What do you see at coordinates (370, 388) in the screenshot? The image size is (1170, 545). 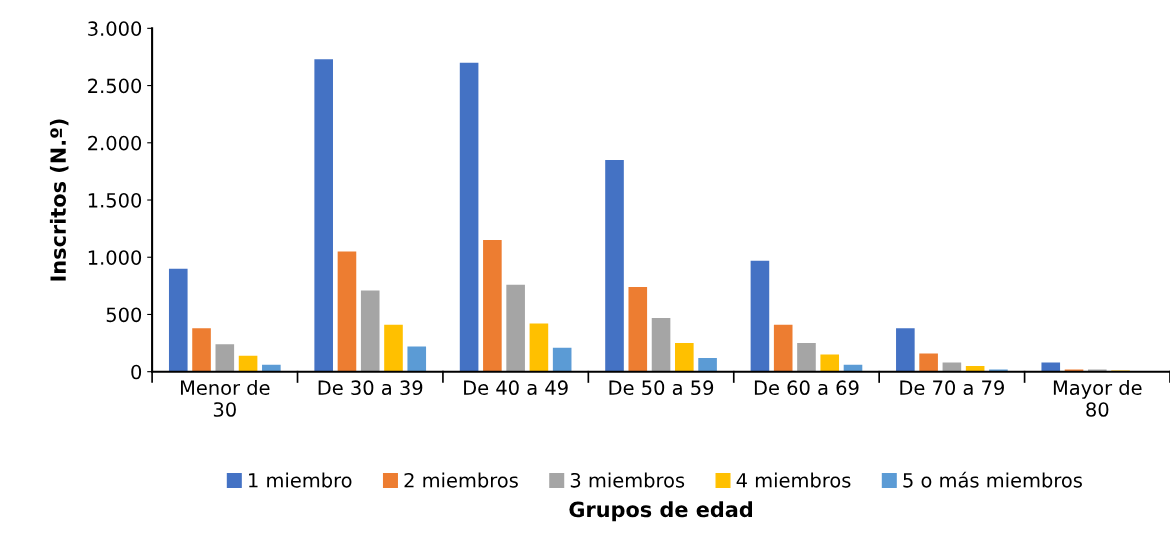 I see `x-tick-label: De 30 a 39` at bounding box center [370, 388].